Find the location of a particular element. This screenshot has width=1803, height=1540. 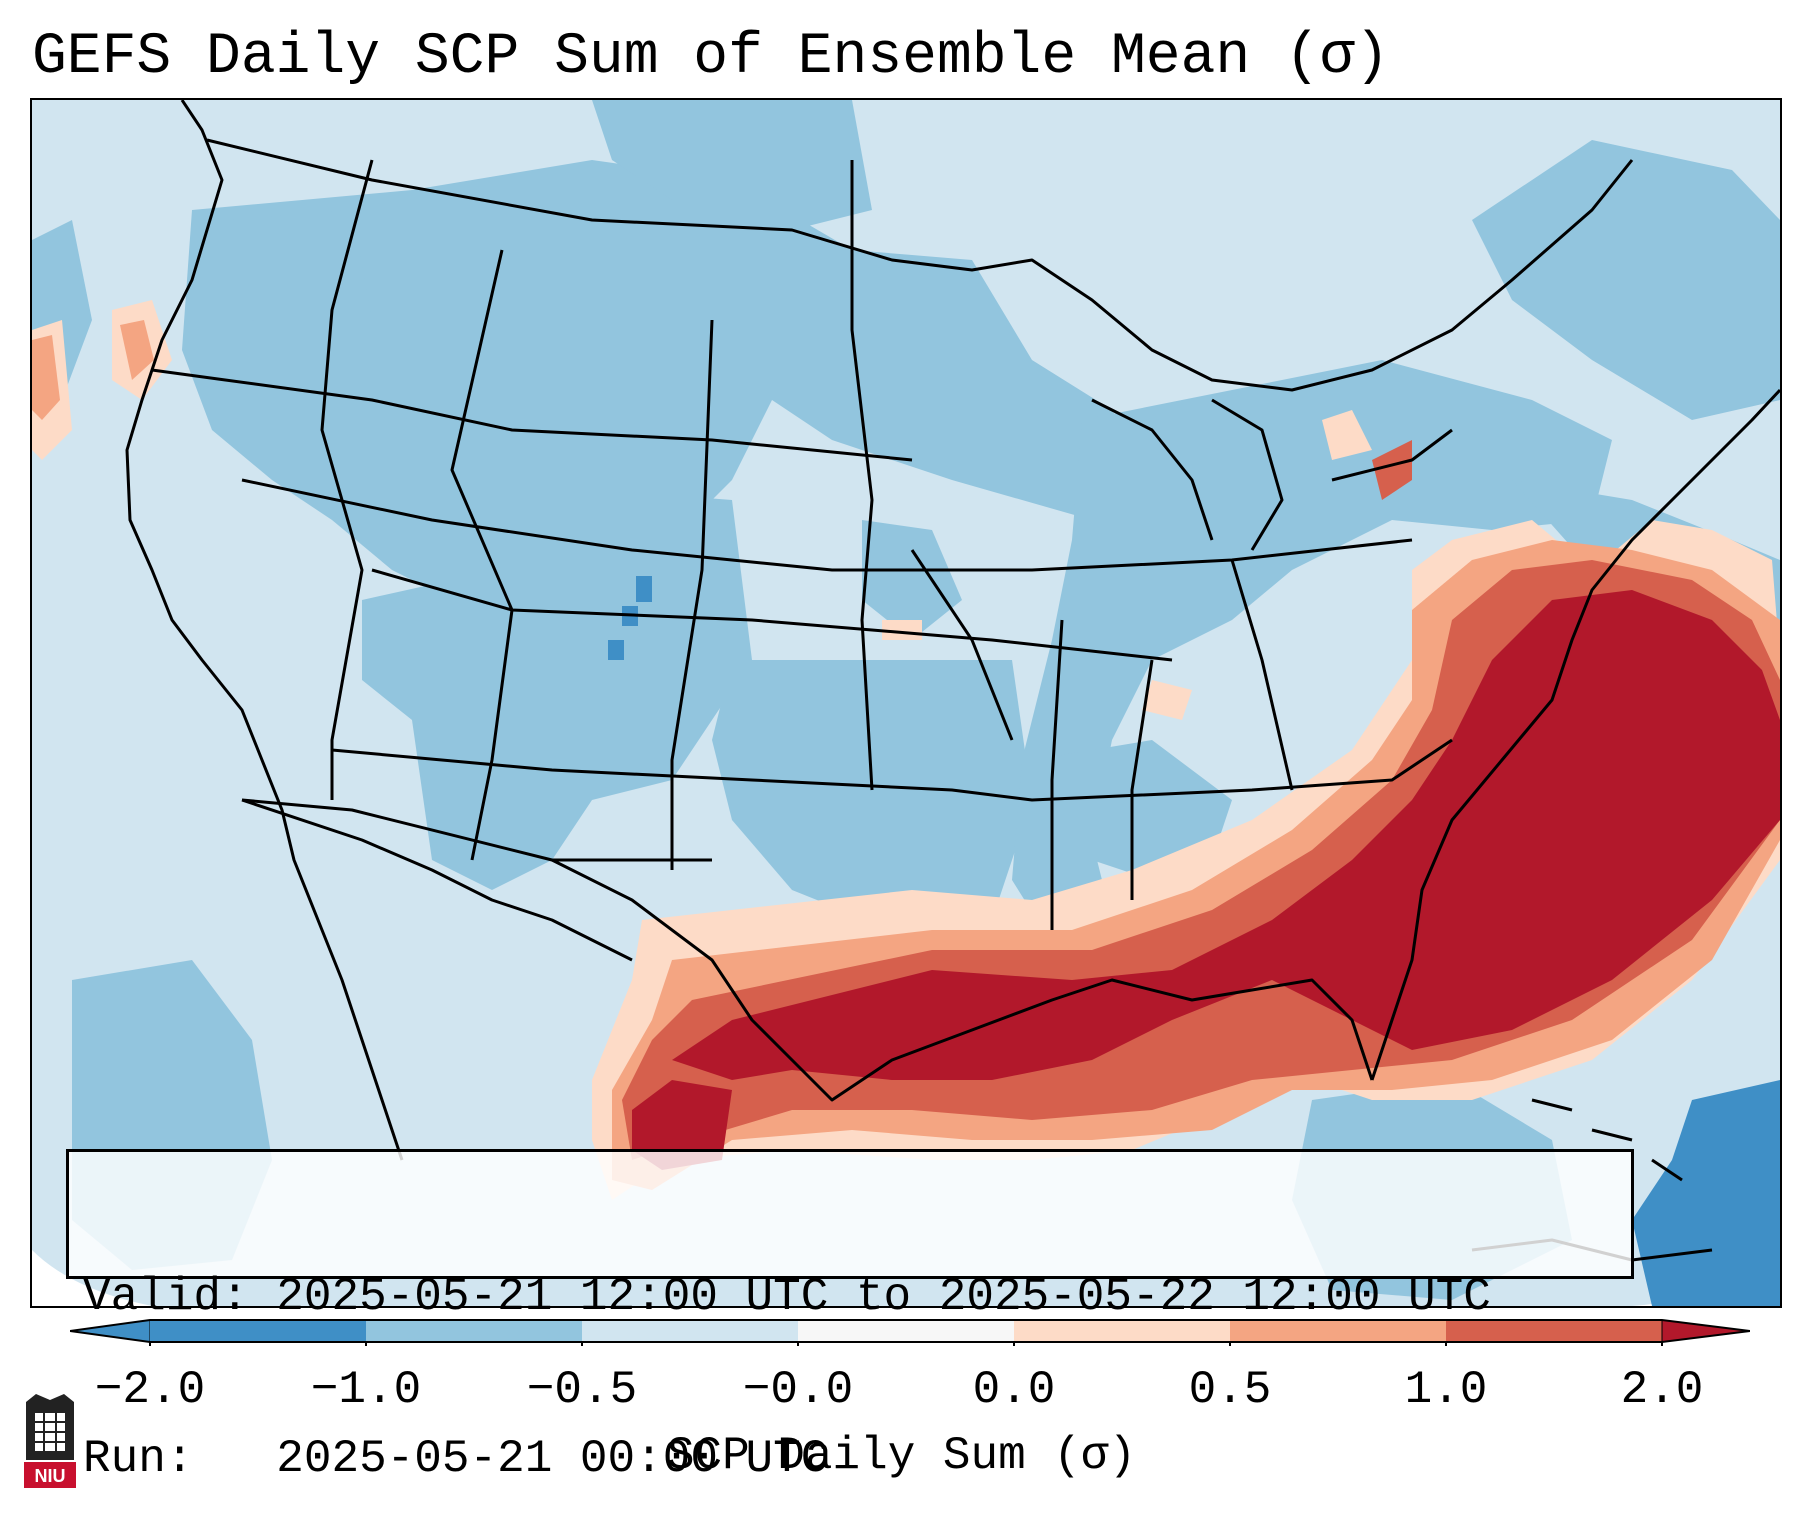

colorbar-extend-low is located at coordinates (110, 1331).